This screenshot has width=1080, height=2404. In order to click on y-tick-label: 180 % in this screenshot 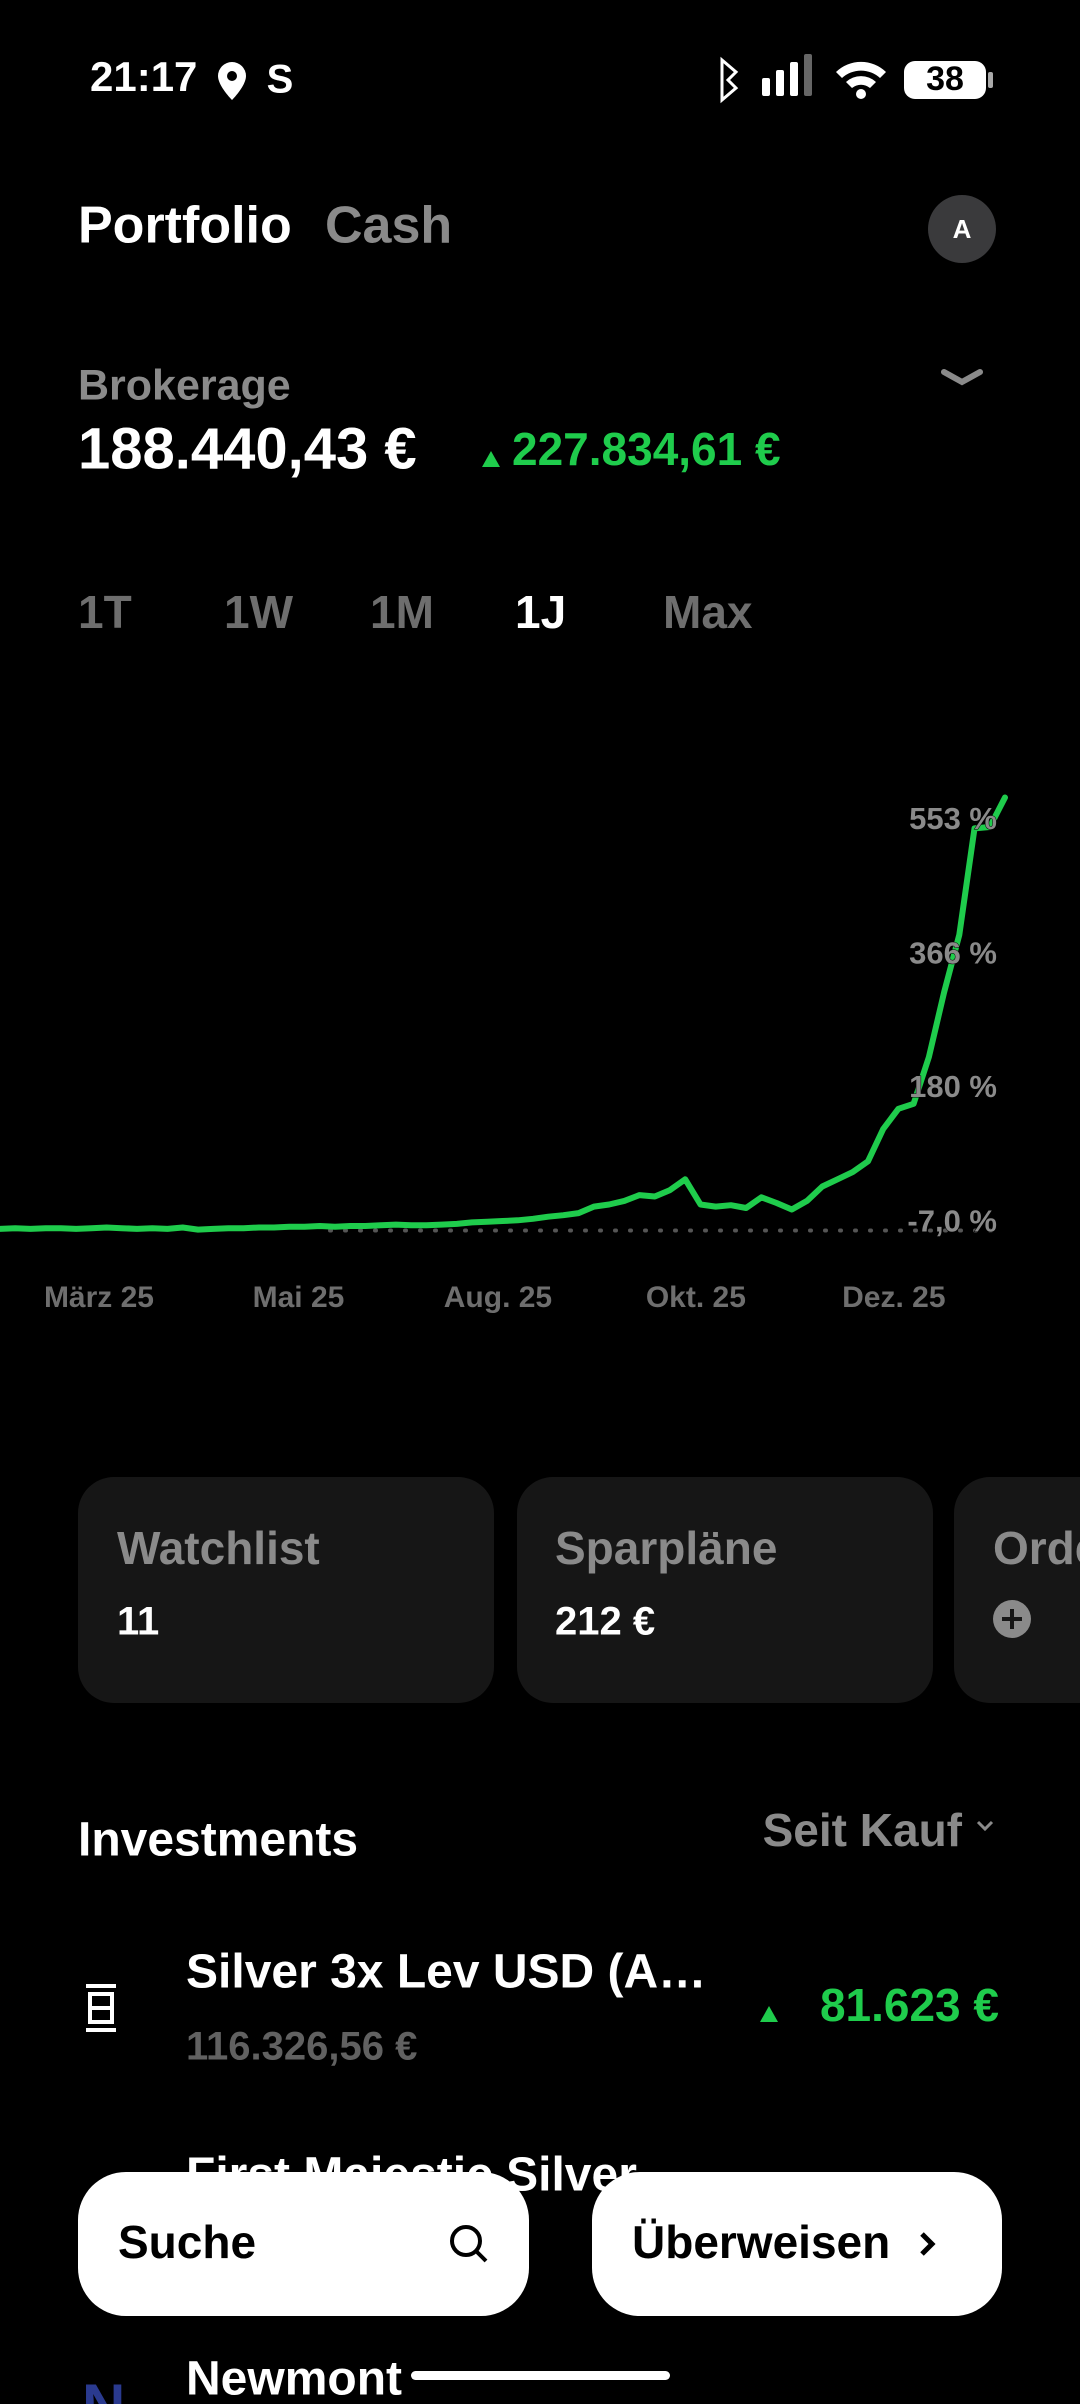, I will do `click(953, 1086)`.